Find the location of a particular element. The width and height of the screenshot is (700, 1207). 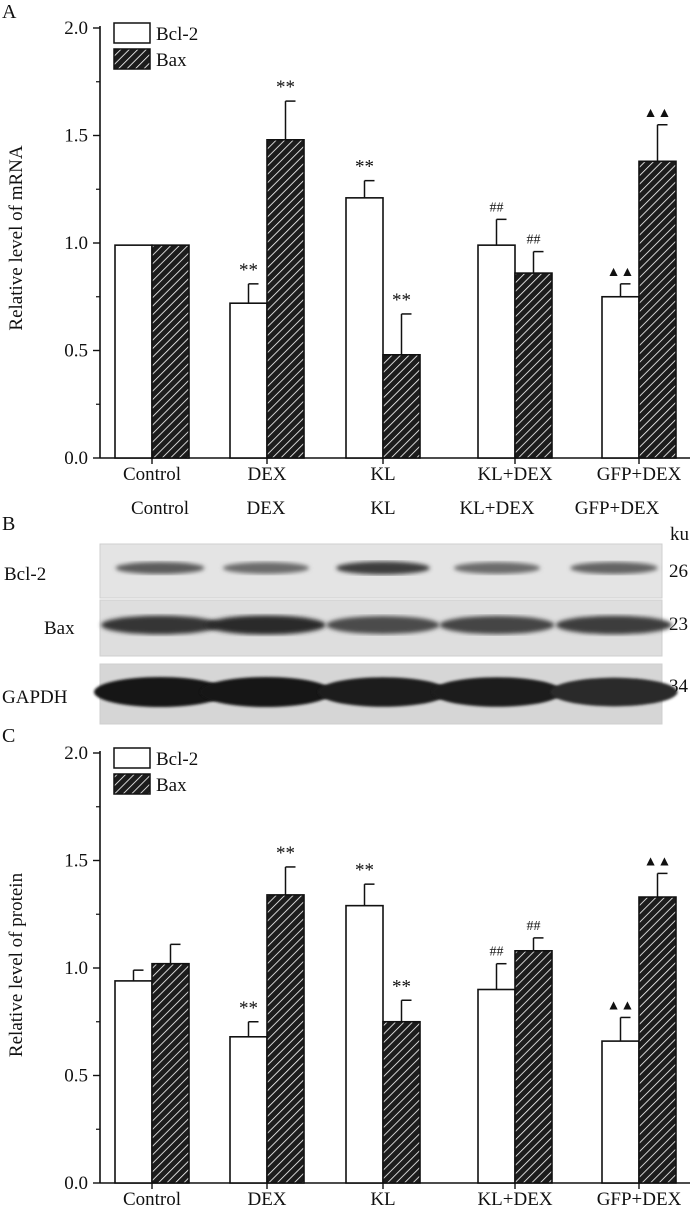

panel-c-ylabel: Relative level of protein is located at coordinates (16, 964).